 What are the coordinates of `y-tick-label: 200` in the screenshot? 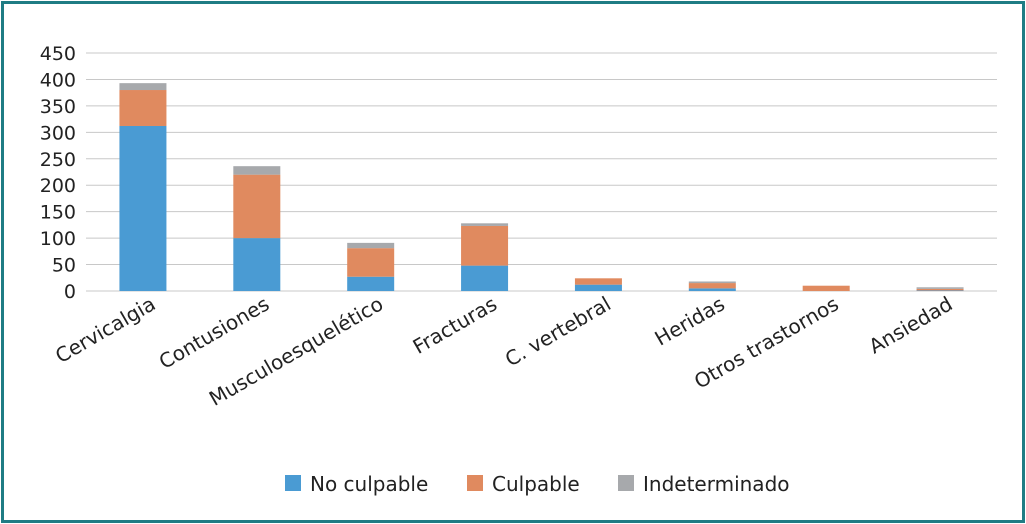 It's located at (58, 186).